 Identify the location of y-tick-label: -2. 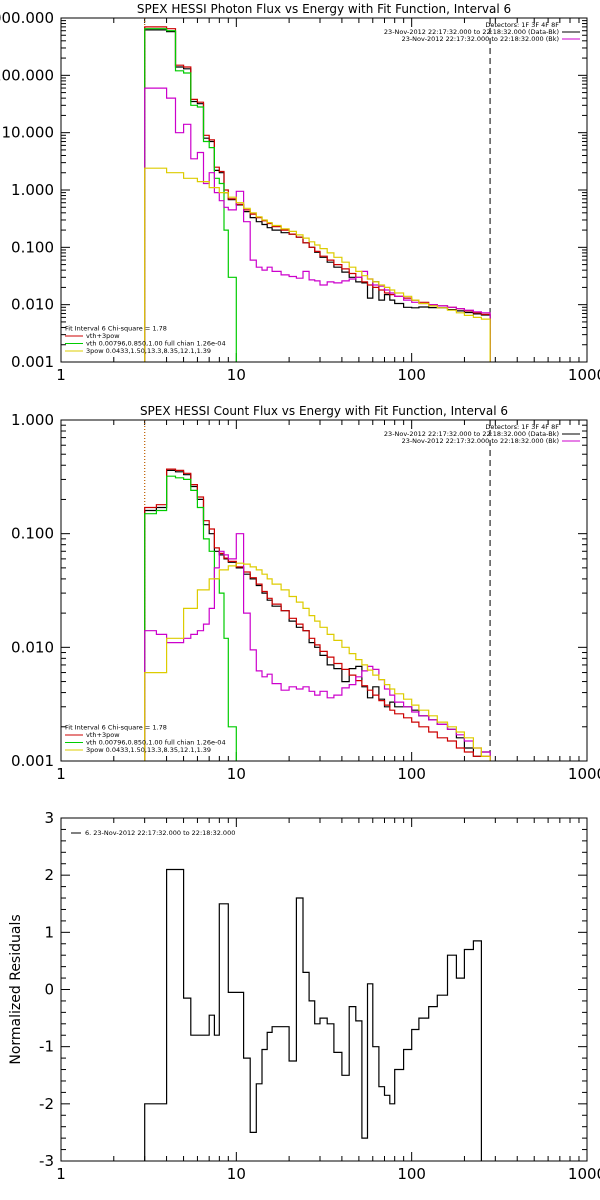
(46, 1104).